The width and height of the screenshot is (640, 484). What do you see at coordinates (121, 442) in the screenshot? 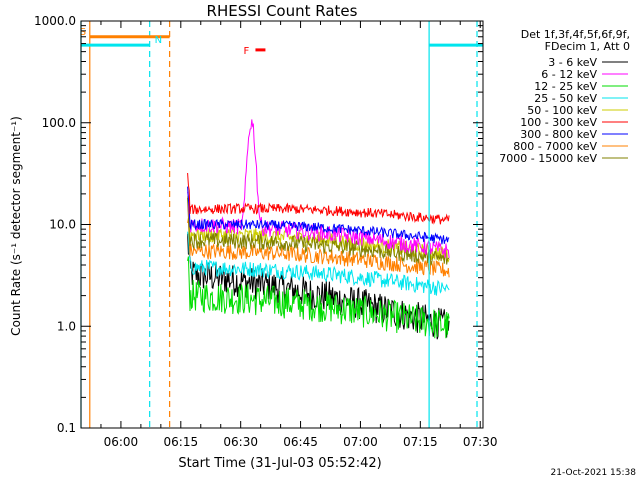
I see `x-tick-label: 06:00` at bounding box center [121, 442].